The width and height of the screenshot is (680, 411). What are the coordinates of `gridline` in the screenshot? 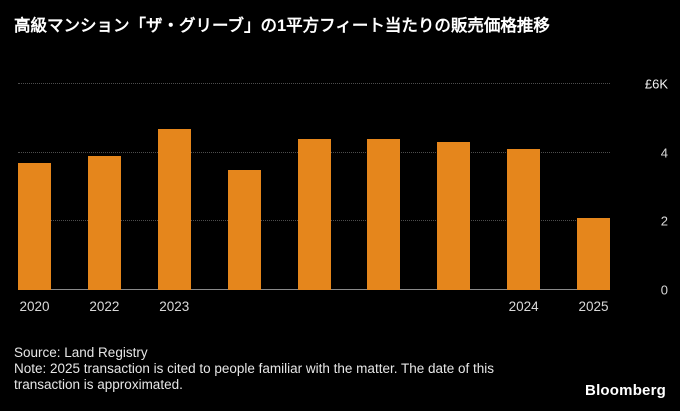 It's located at (314, 83).